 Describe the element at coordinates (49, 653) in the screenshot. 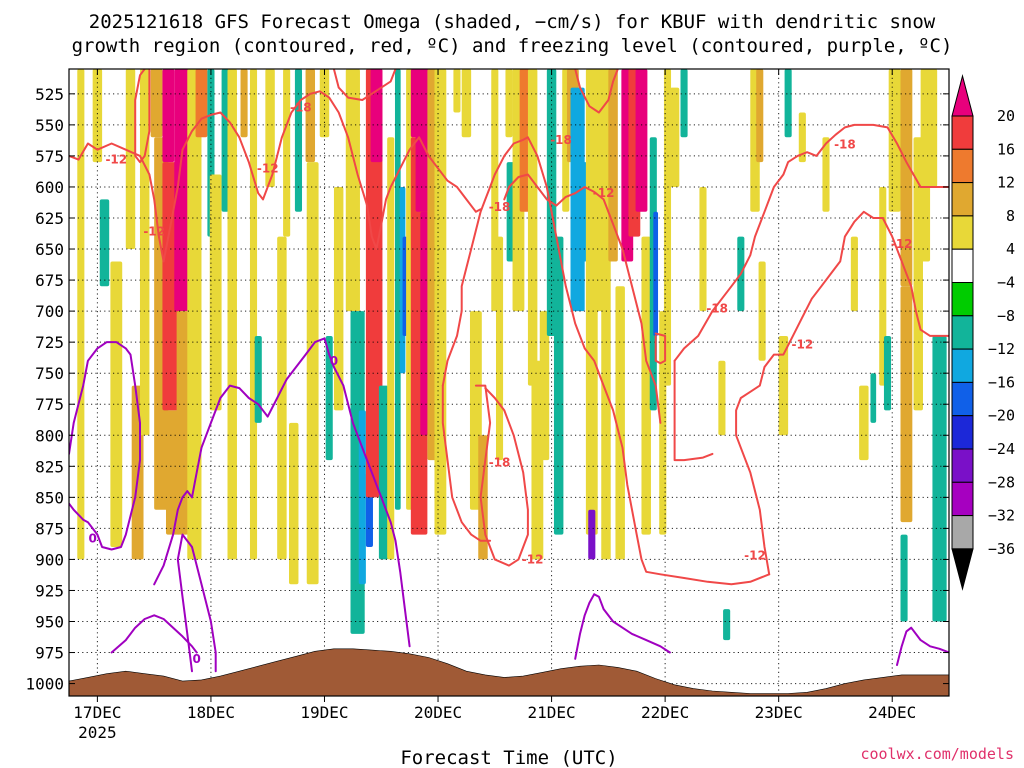

I see `y-tick-label: 975` at that location.